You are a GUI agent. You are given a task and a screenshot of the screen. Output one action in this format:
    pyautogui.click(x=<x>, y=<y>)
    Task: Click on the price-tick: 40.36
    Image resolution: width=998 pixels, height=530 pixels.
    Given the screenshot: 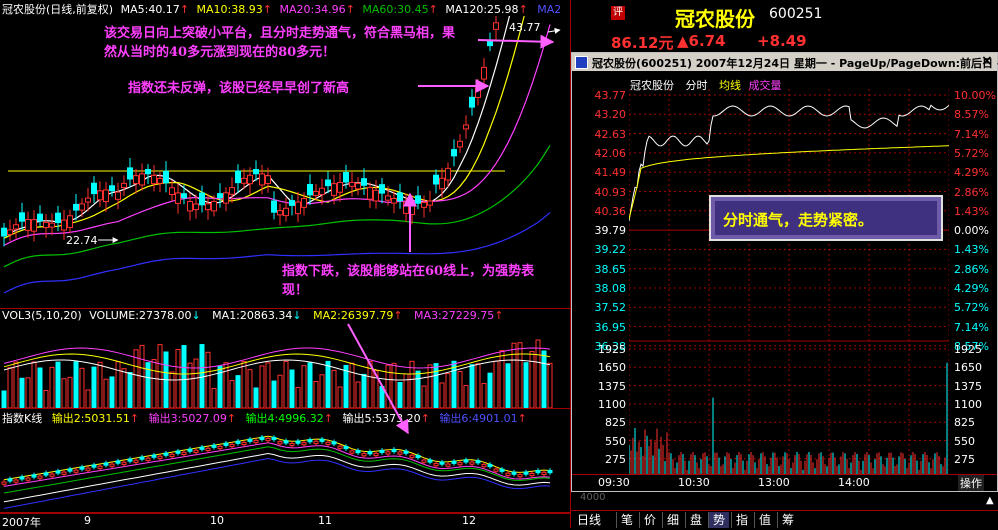 What is the action you would take?
    pyautogui.click(x=610, y=211)
    